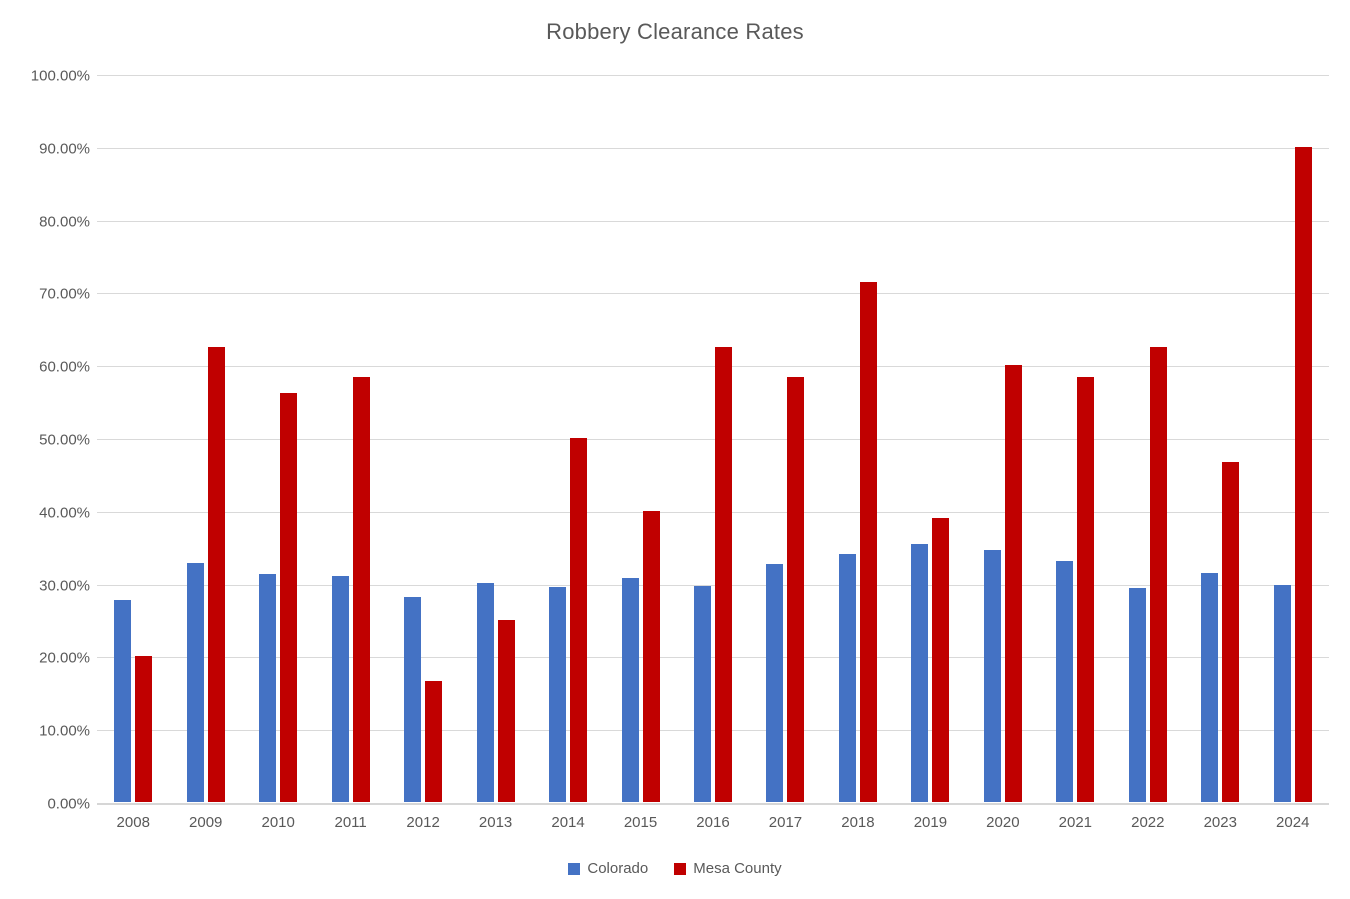 This screenshot has height=899, width=1350. I want to click on bar-mesa-county-2022, so click(1158, 574).